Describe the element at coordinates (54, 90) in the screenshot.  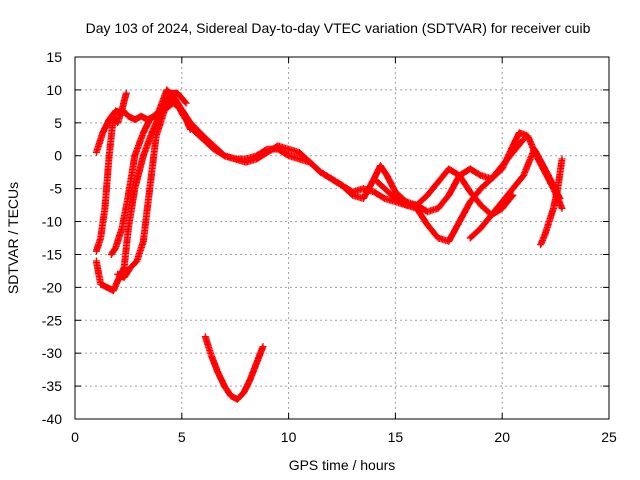
I see `y-tick-label: 10` at that location.